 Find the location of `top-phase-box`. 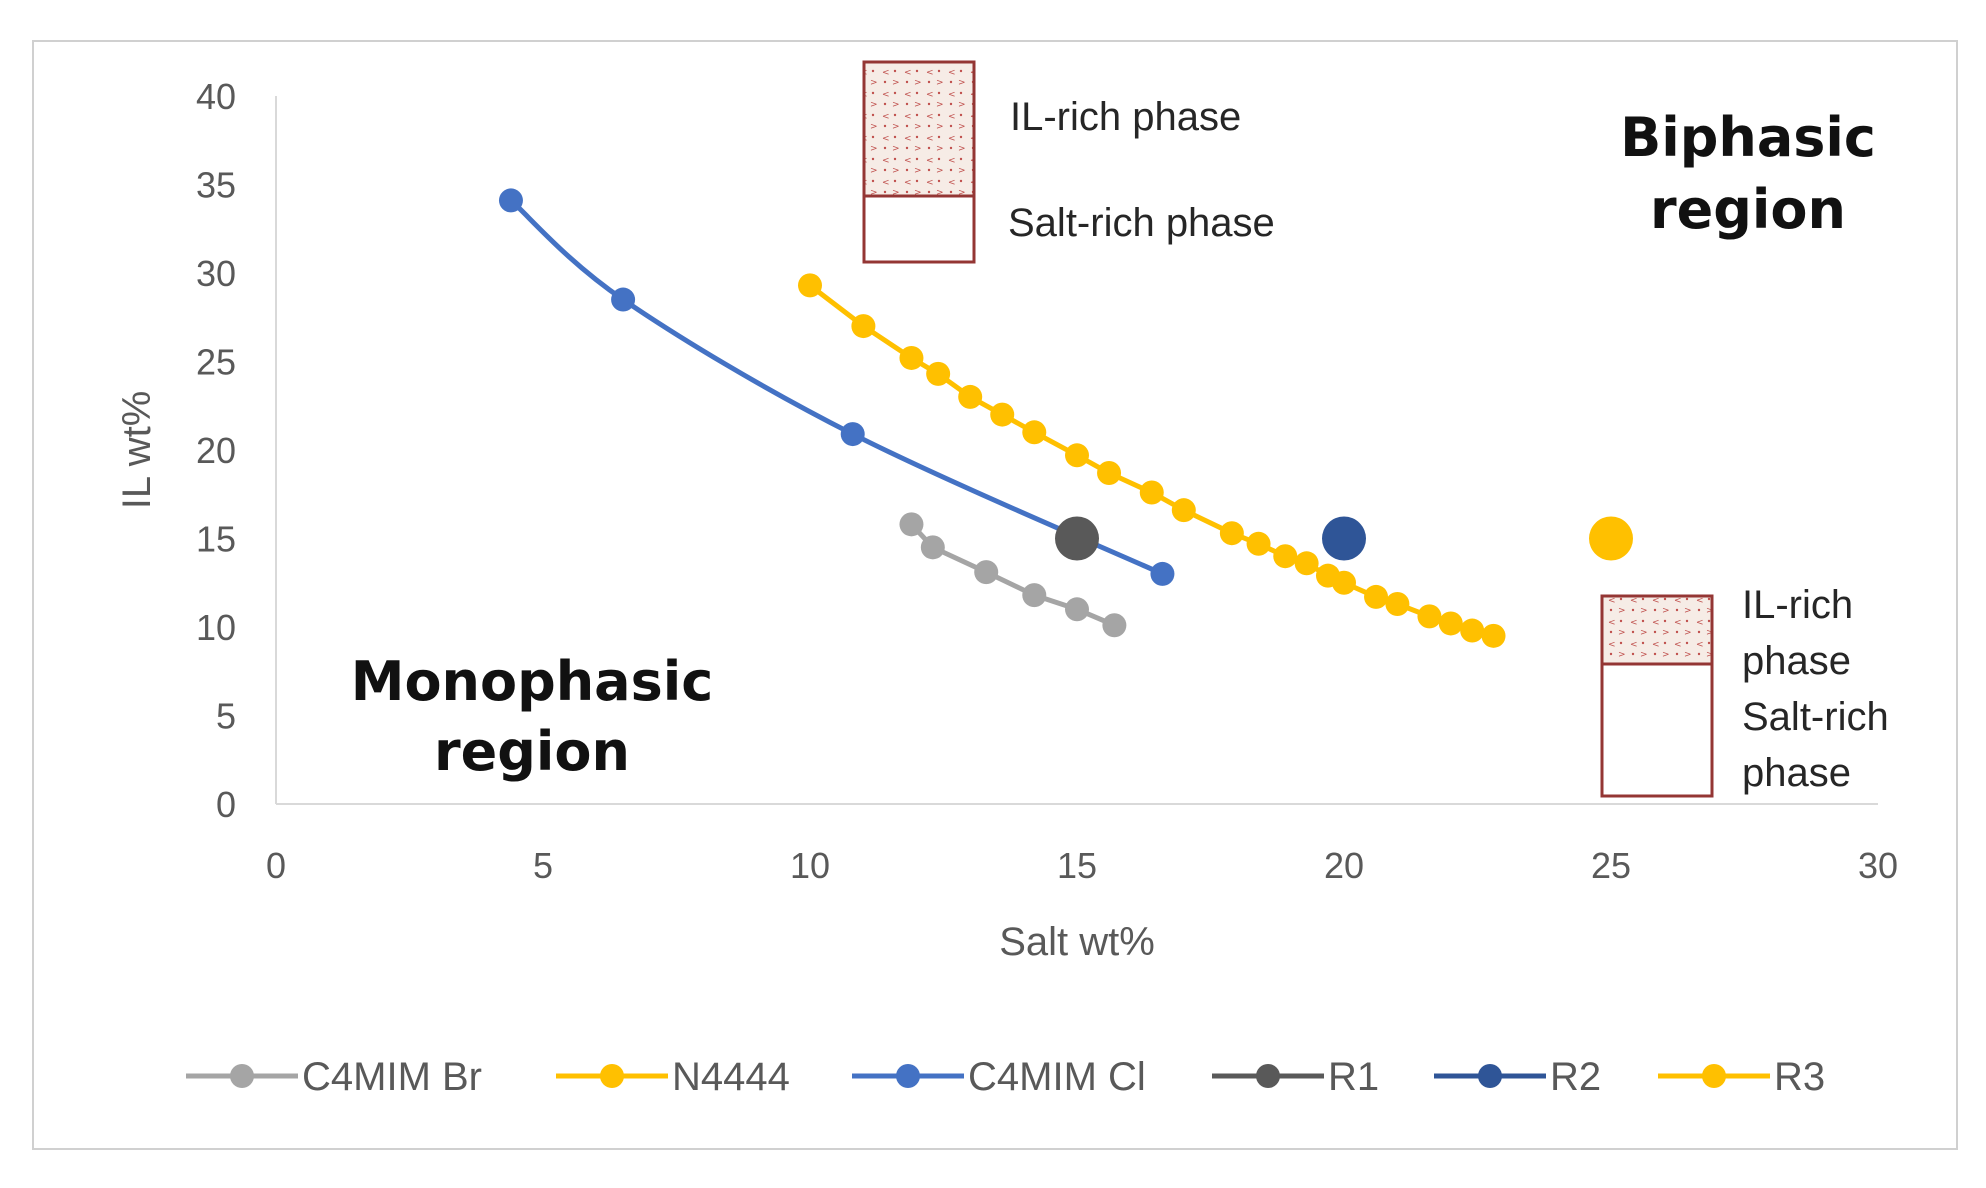

top-phase-box is located at coordinates (919, 162).